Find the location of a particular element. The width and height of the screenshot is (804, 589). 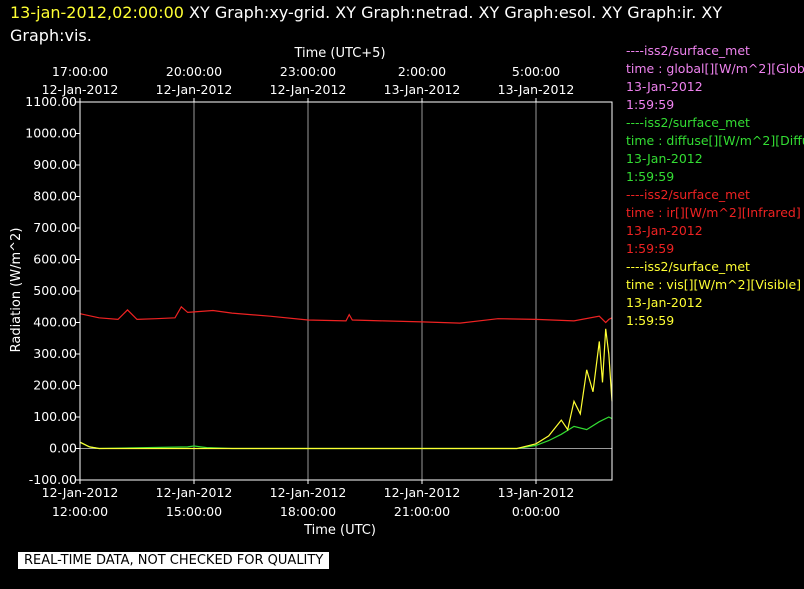

x-tick-label-bottom-time: 21:00:00 is located at coordinates (422, 511).